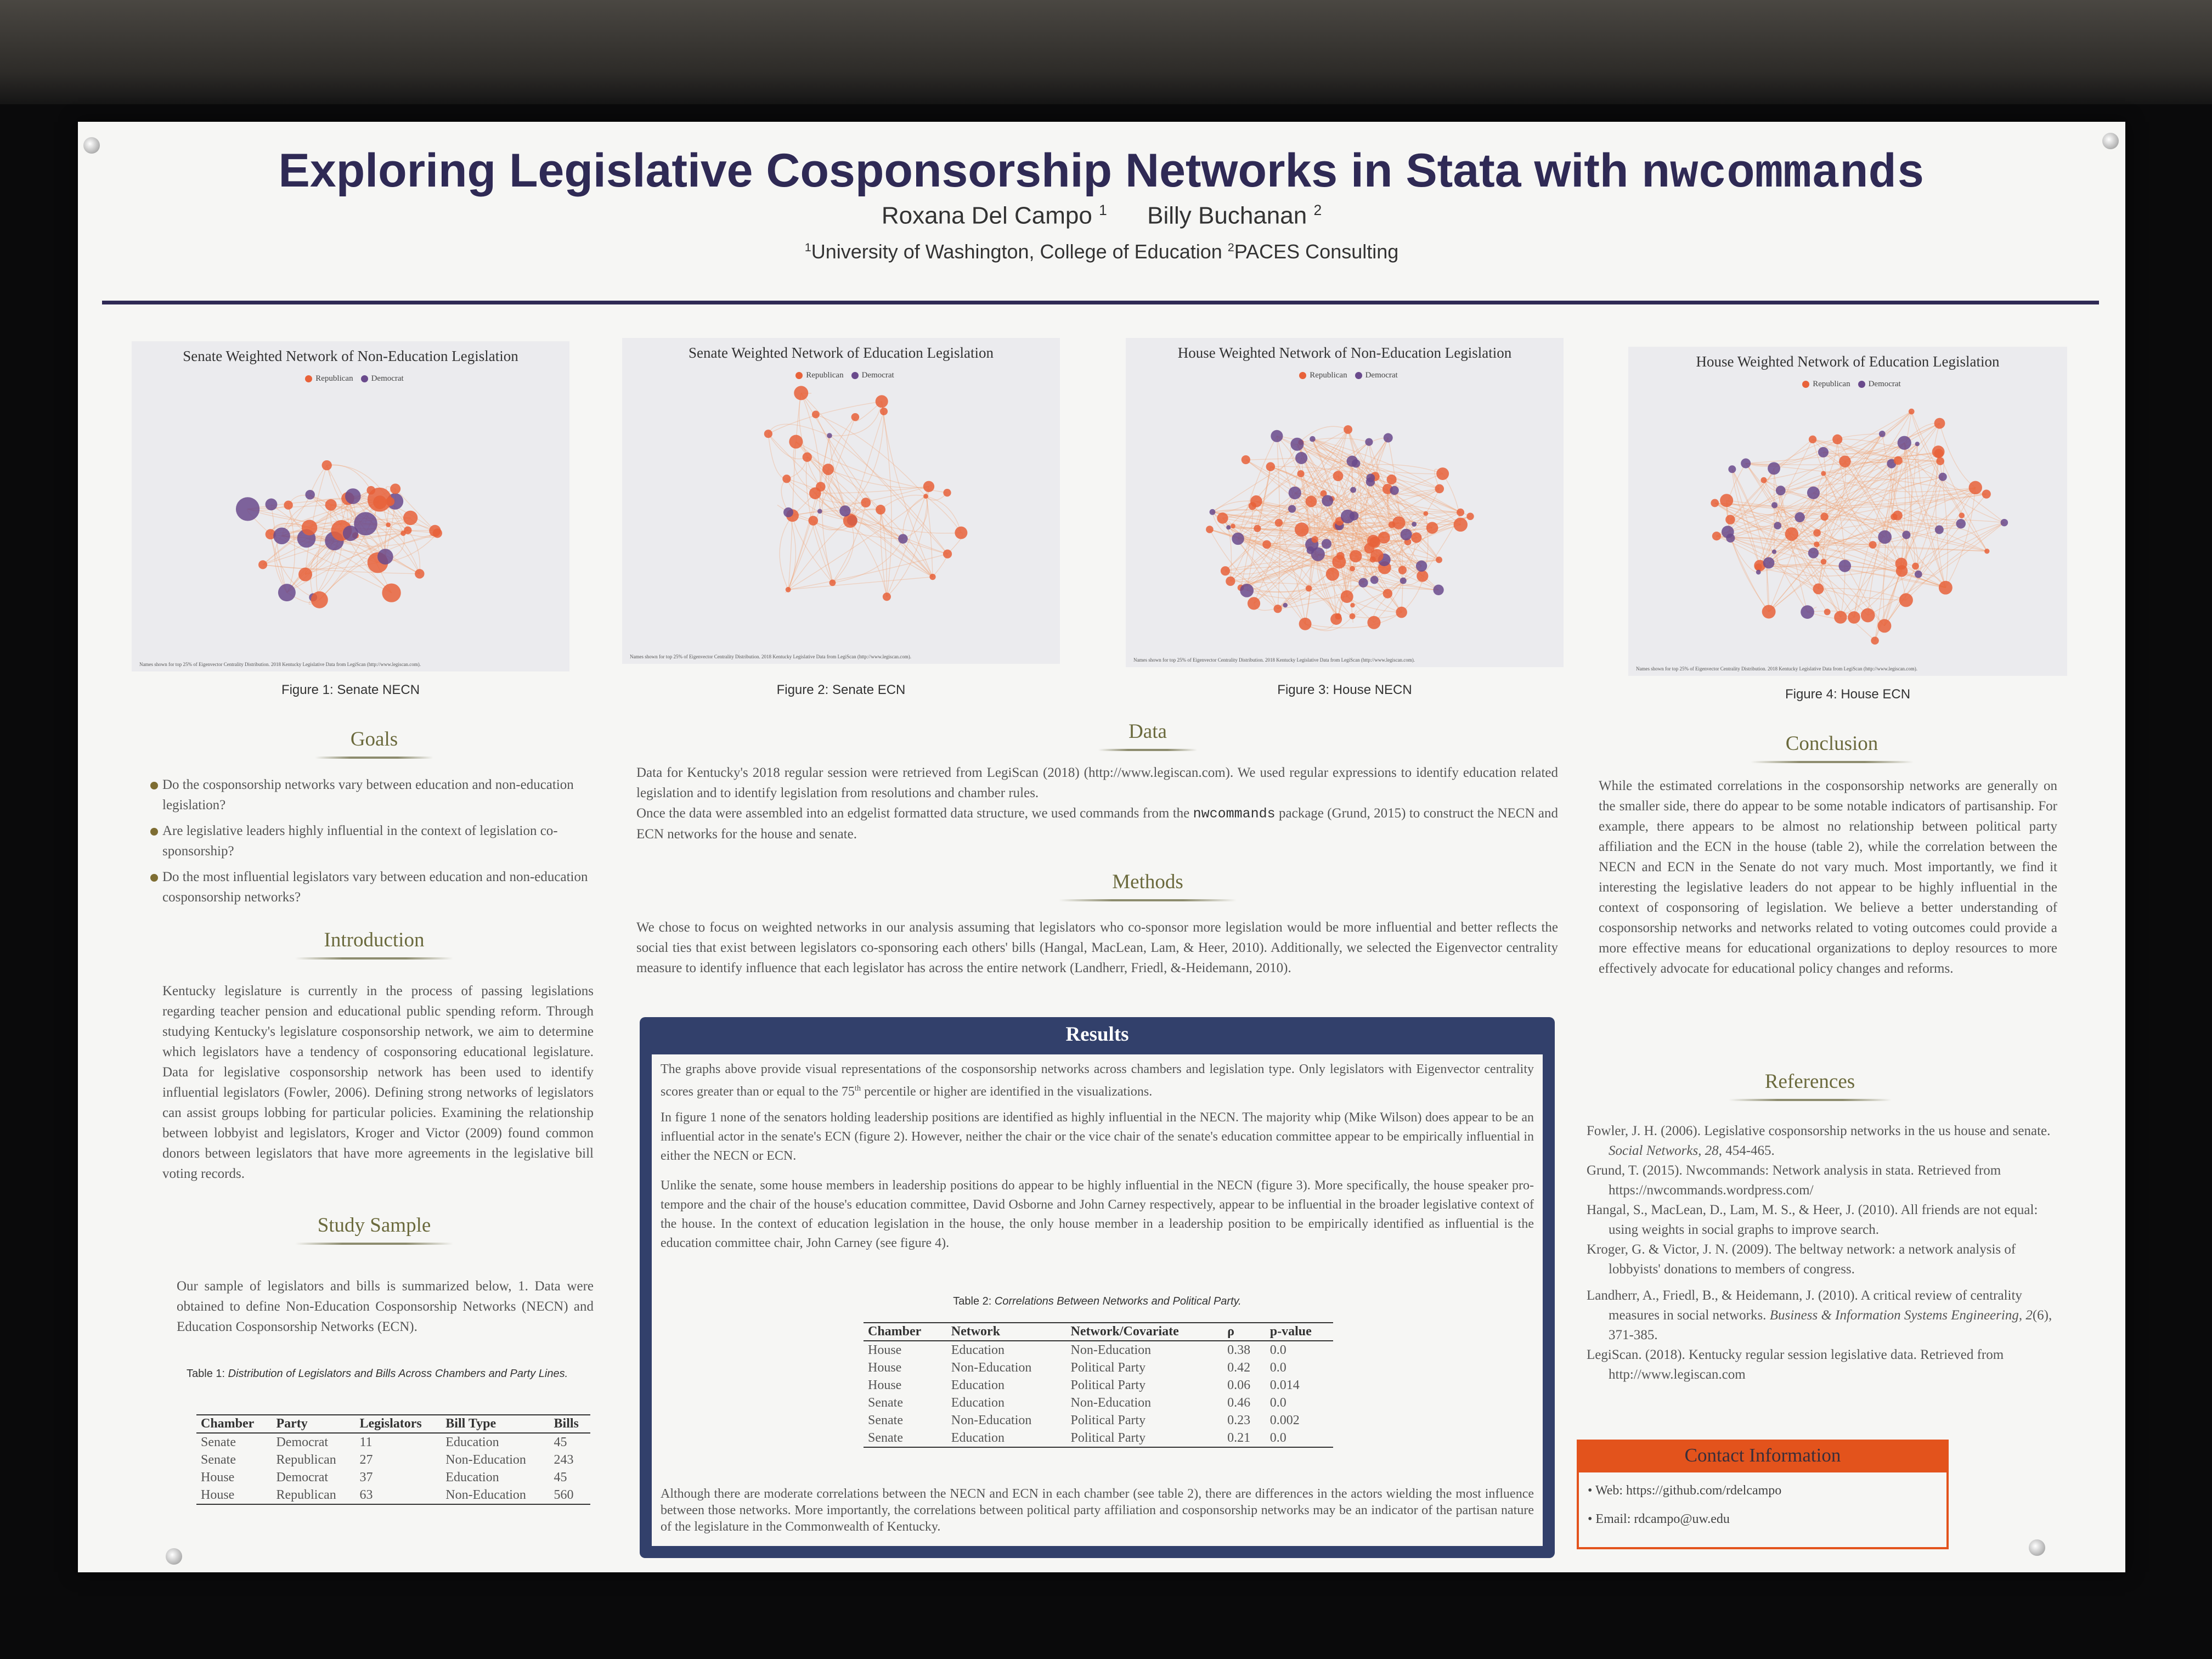 Image resolution: width=2212 pixels, height=1659 pixels. Describe the element at coordinates (1685, 1490) in the screenshot. I see `contact-web-link: • Web: https://github.com/rdelcampo` at that location.